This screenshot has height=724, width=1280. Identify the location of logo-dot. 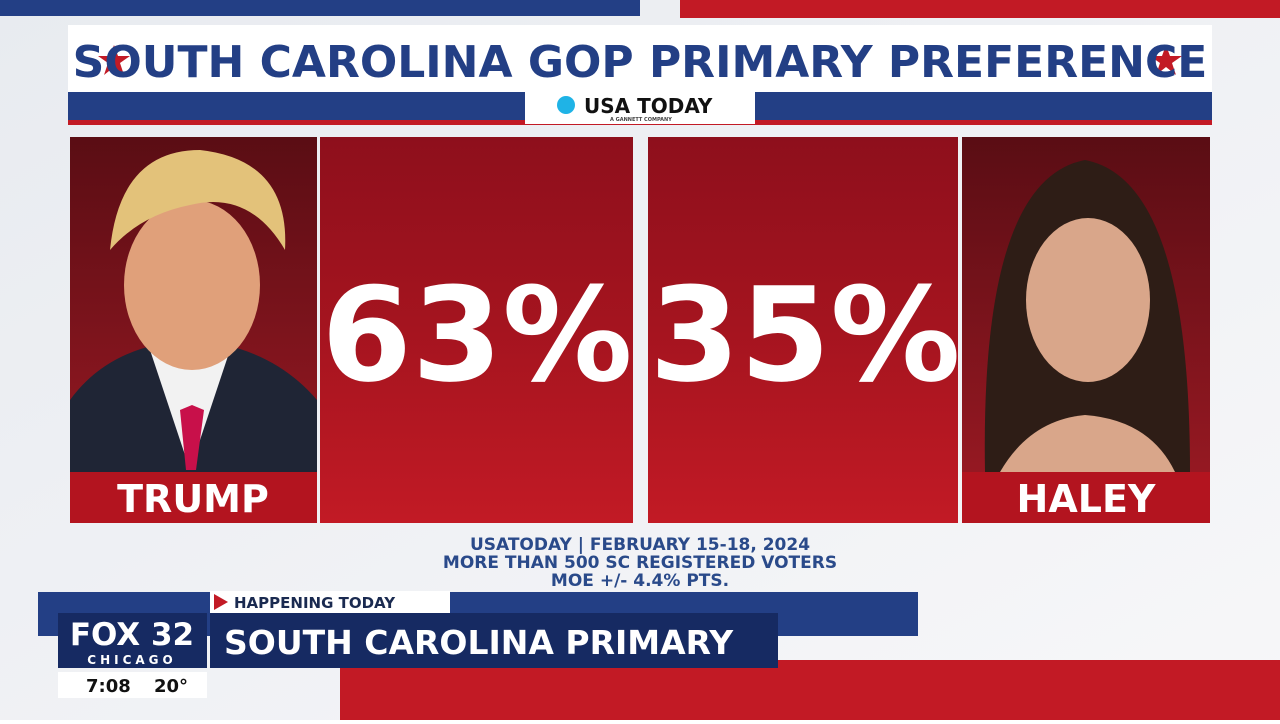
(566, 105).